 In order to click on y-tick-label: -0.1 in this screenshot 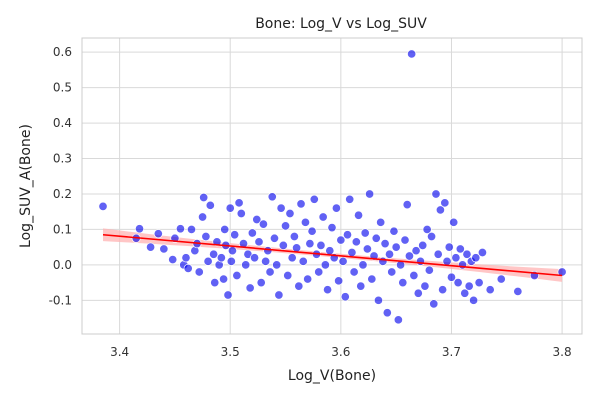, I will do `click(60, 300)`.